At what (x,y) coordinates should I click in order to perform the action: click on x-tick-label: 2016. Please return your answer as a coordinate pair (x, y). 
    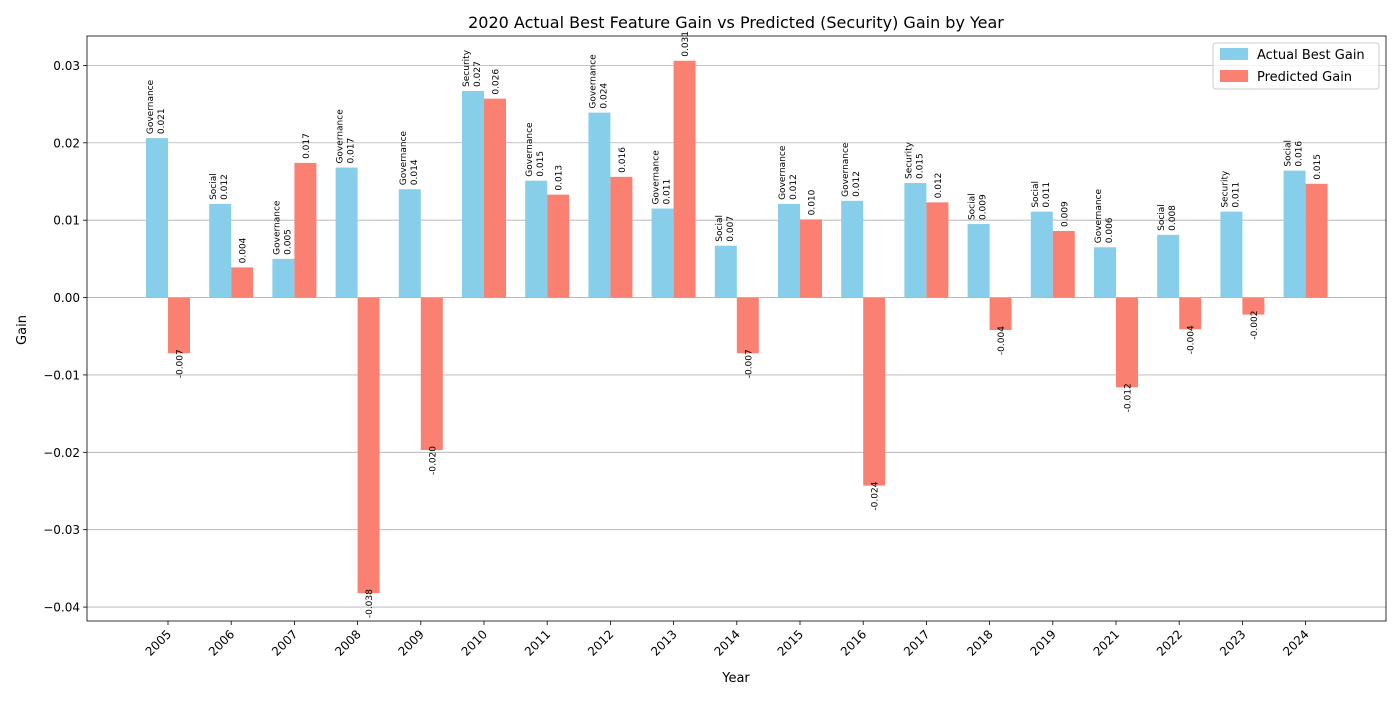
    Looking at the image, I should click on (853, 642).